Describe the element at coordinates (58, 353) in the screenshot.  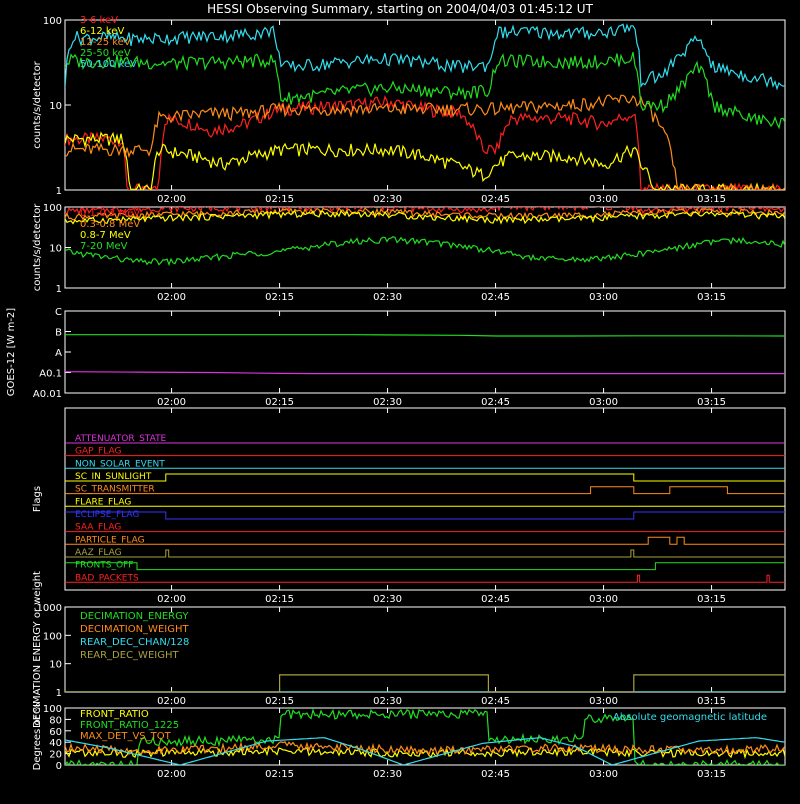
I see `y-tick-label: A` at that location.